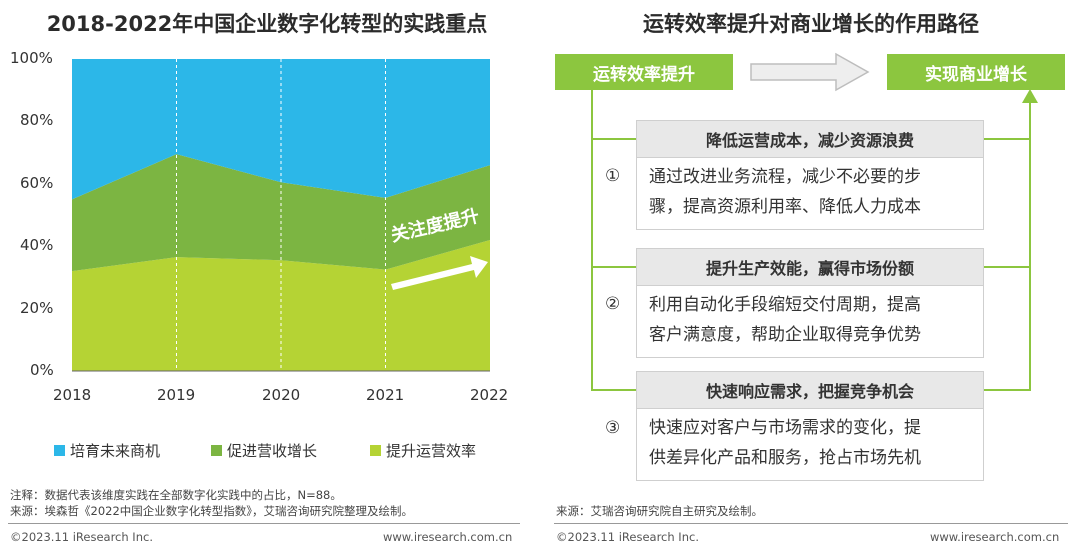  Describe the element at coordinates (785, 207) in the screenshot. I see `path-item-line: 骤，提高资源利用率、降低人力成本` at that location.